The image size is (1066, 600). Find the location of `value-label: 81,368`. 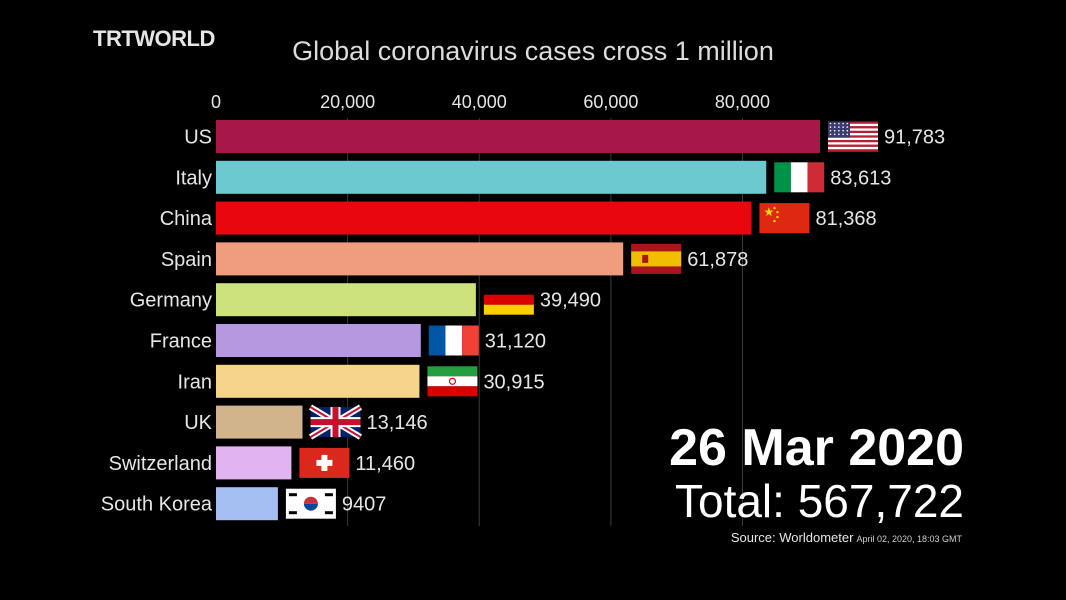

value-label: 81,368 is located at coordinates (845, 219).